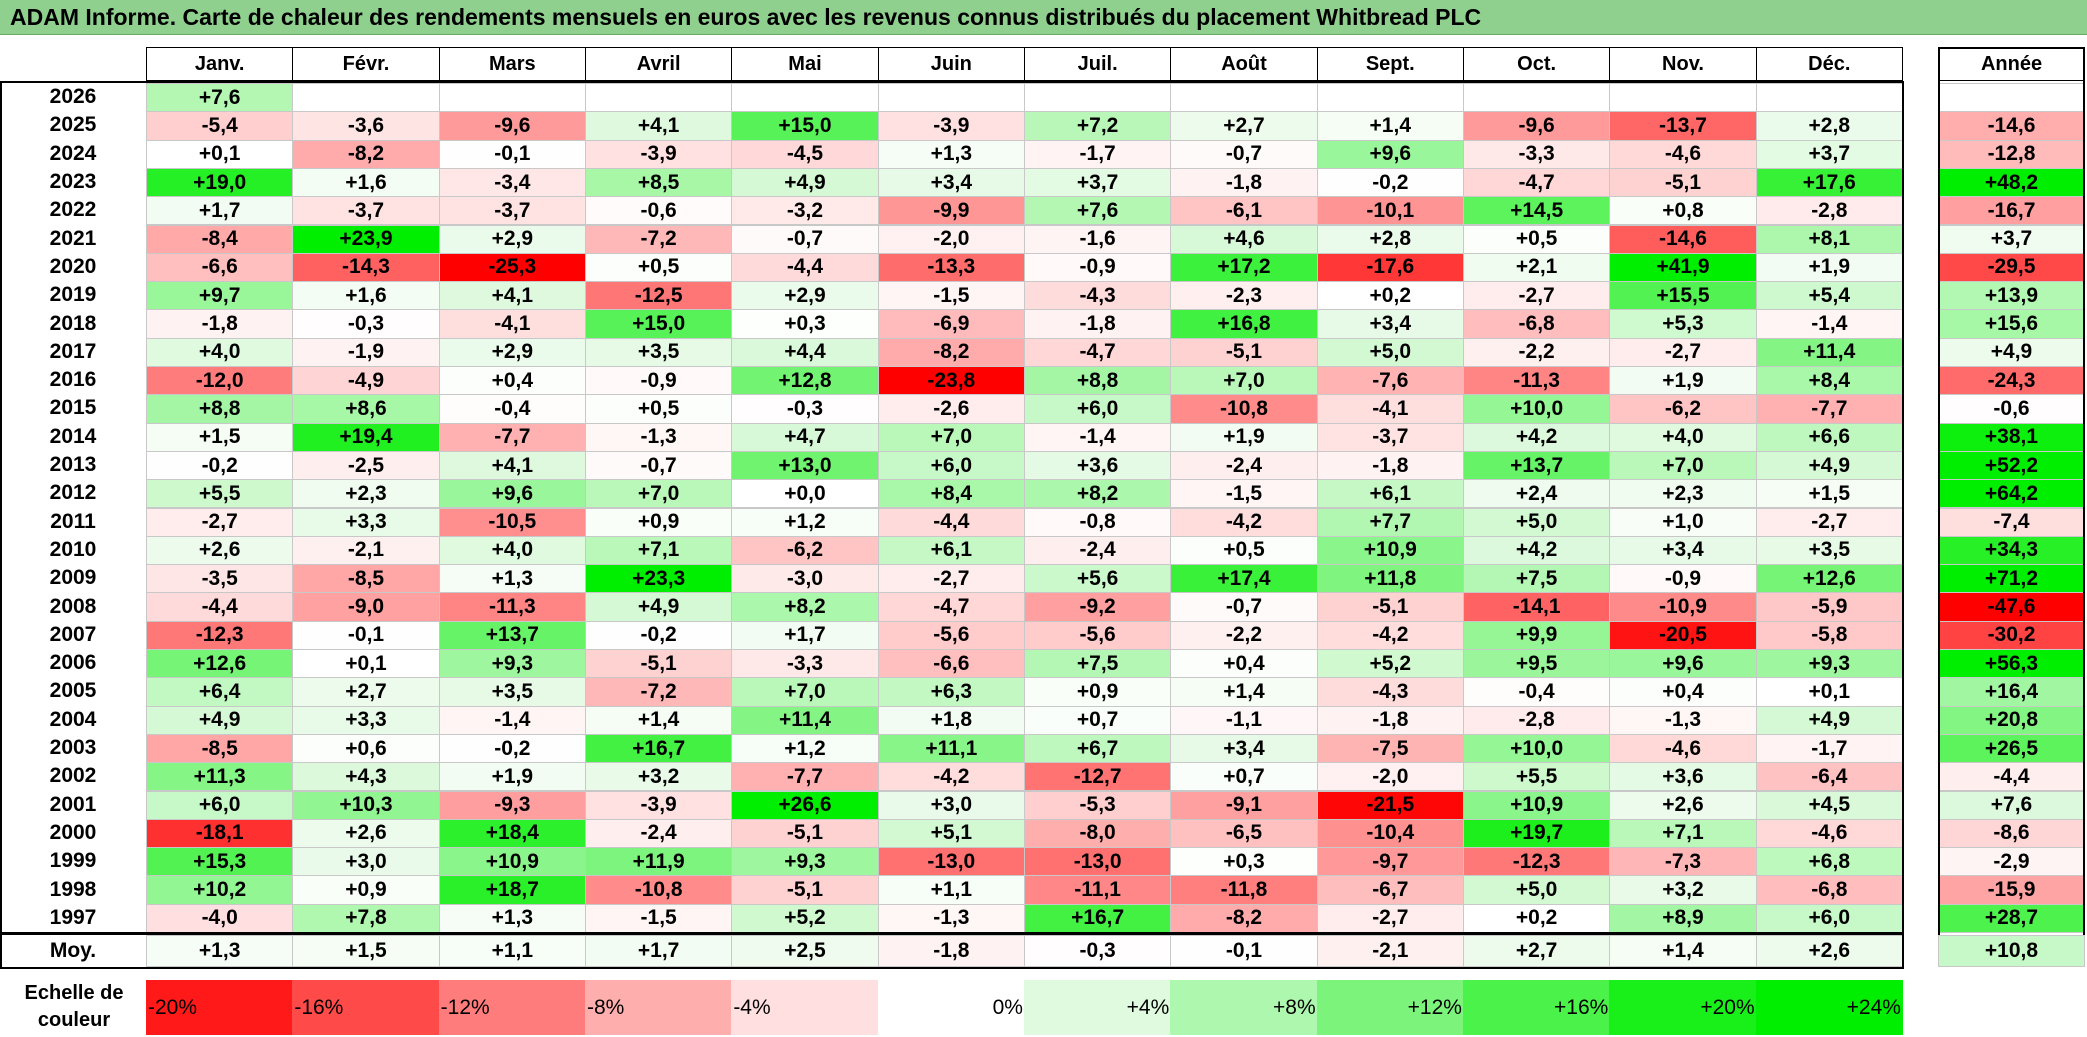  Describe the element at coordinates (1536, 64) in the screenshot. I see `column-header: Oct.` at that location.